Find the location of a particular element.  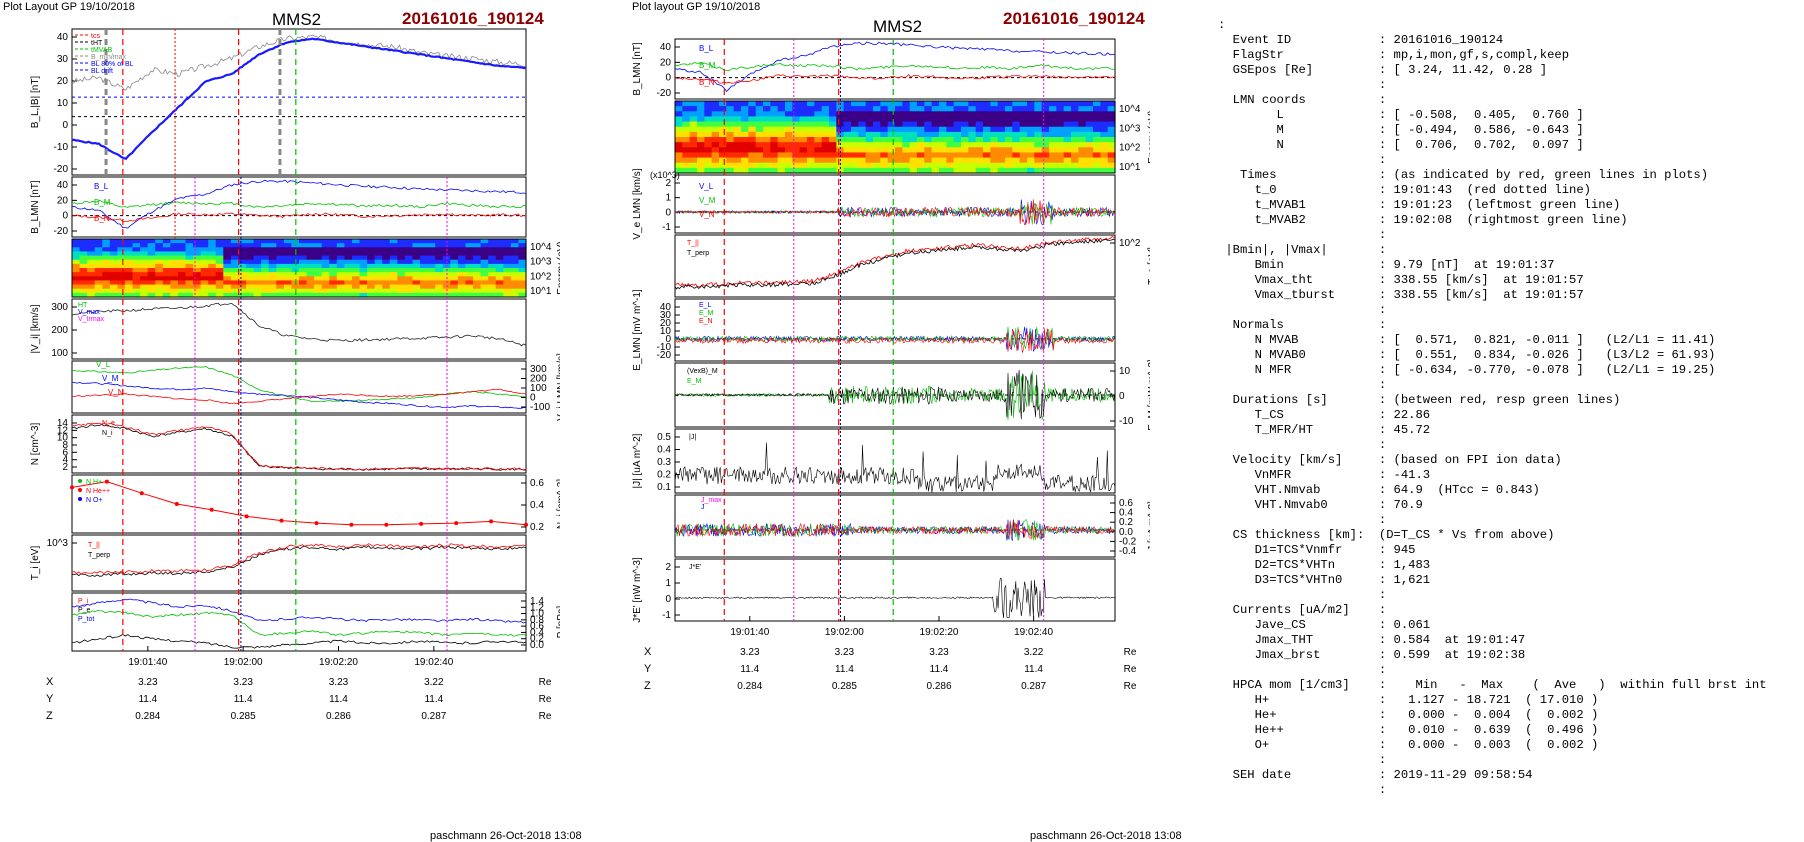

coord-value: 3.22 is located at coordinates (434, 682).